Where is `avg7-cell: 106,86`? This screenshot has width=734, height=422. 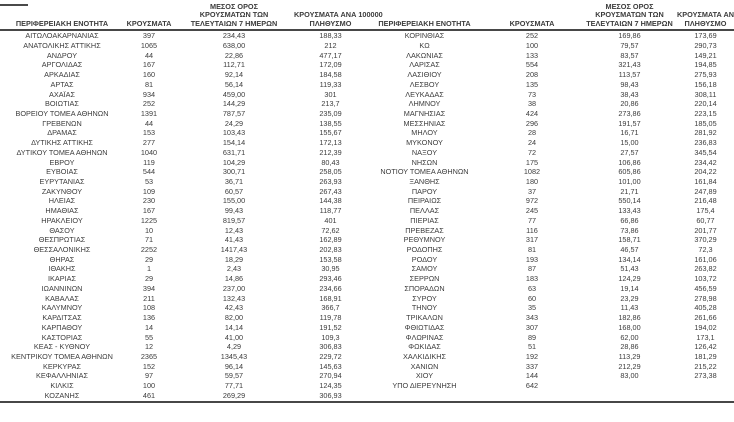 avg7-cell: 106,86 is located at coordinates (629, 162).